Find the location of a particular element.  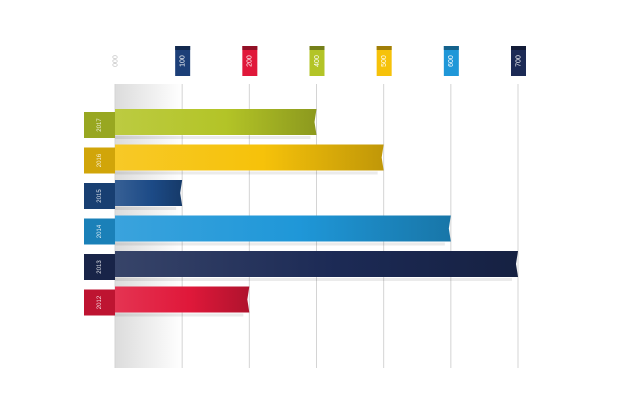

tick-5: 600 is located at coordinates (451, 61).